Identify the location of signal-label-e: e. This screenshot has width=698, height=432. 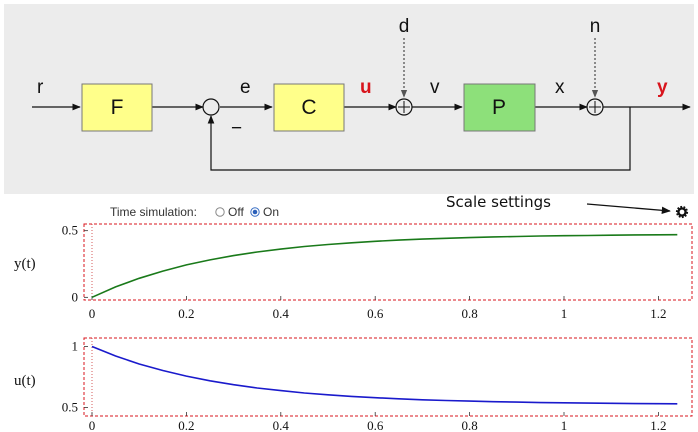
(245, 87).